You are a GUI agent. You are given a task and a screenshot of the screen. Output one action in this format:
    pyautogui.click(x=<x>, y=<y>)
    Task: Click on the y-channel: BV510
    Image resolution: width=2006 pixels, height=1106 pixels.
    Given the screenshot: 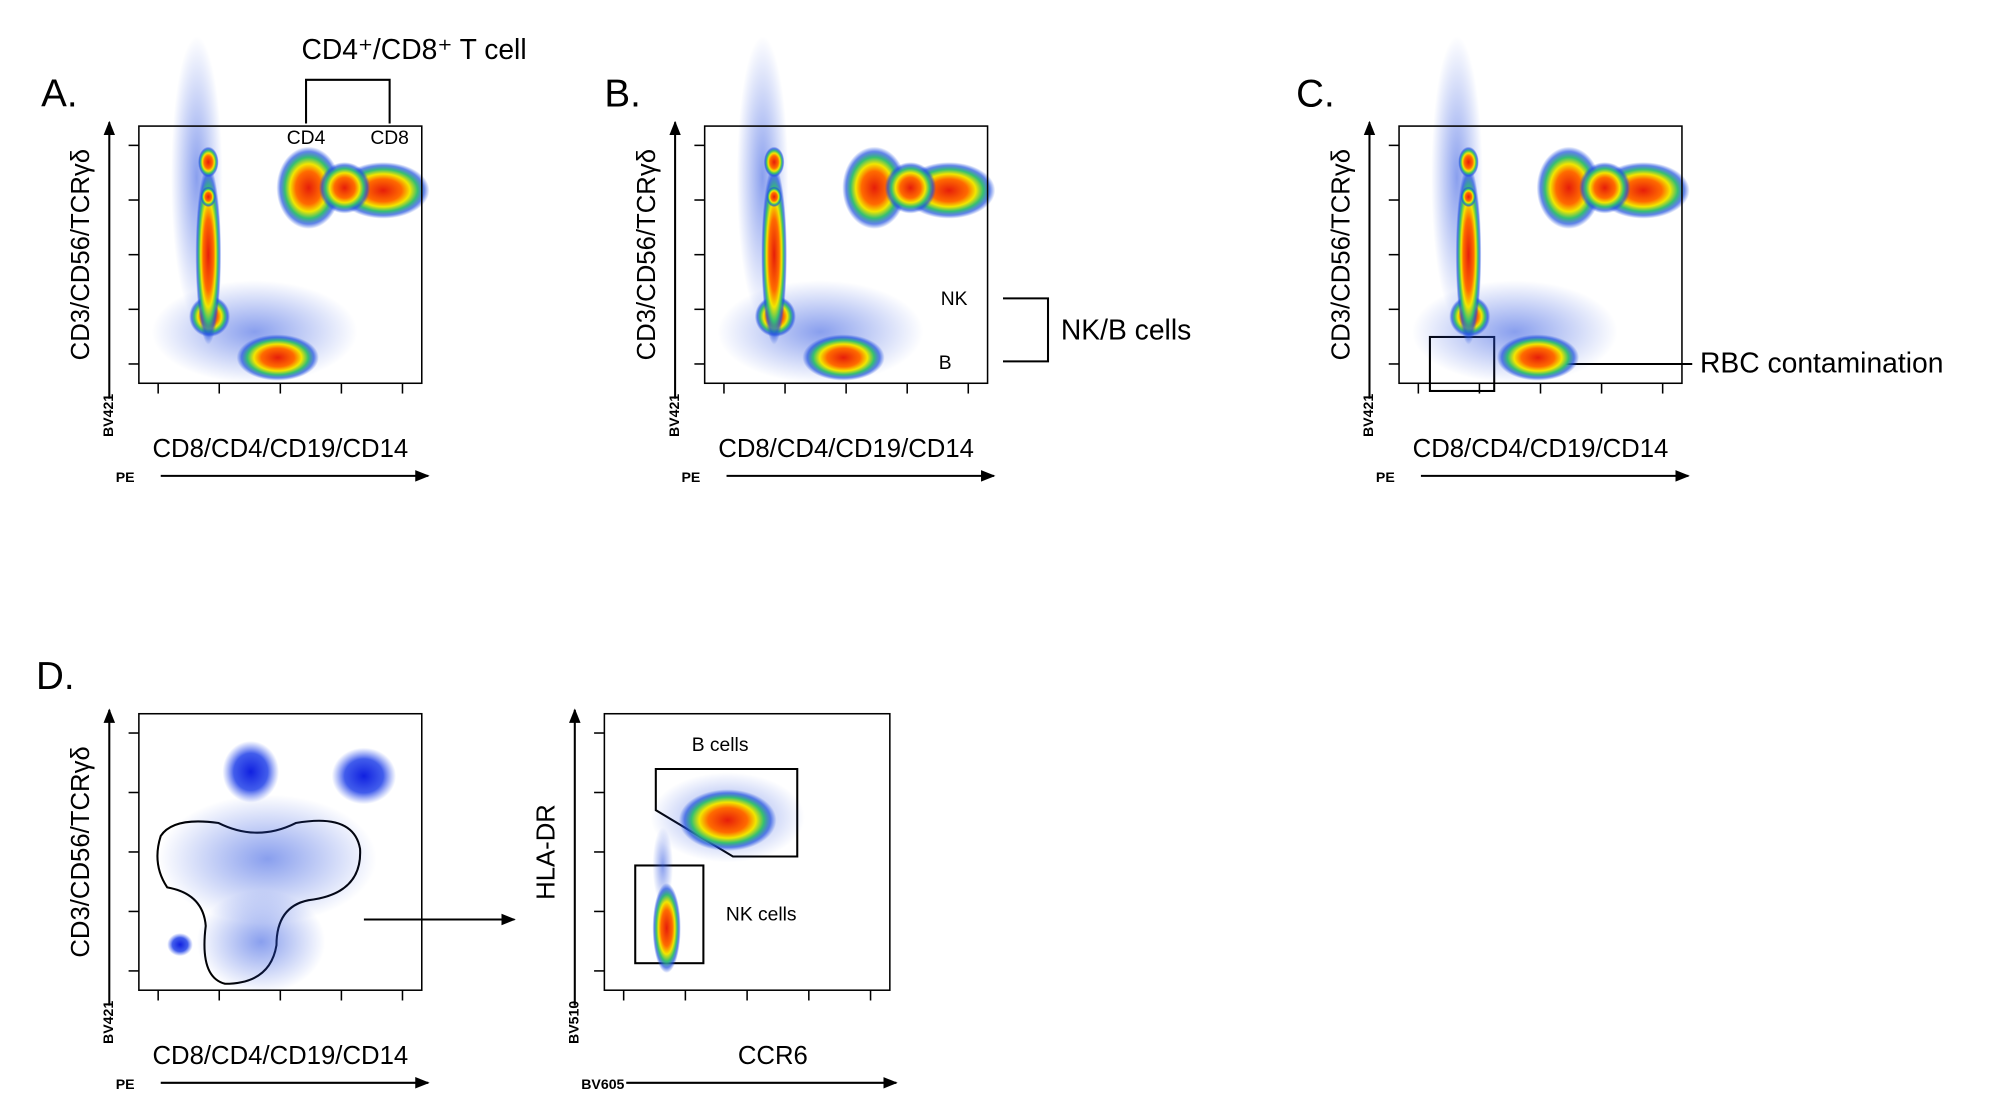 What is the action you would take?
    pyautogui.click(x=574, y=1022)
    